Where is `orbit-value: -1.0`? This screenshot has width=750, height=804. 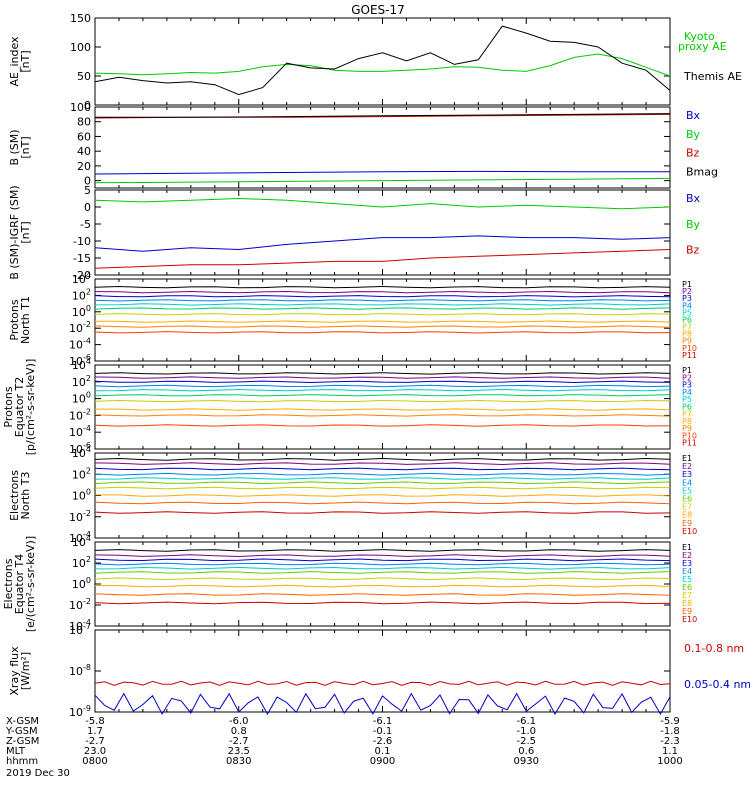 orbit-value: -1.0 is located at coordinates (526, 731).